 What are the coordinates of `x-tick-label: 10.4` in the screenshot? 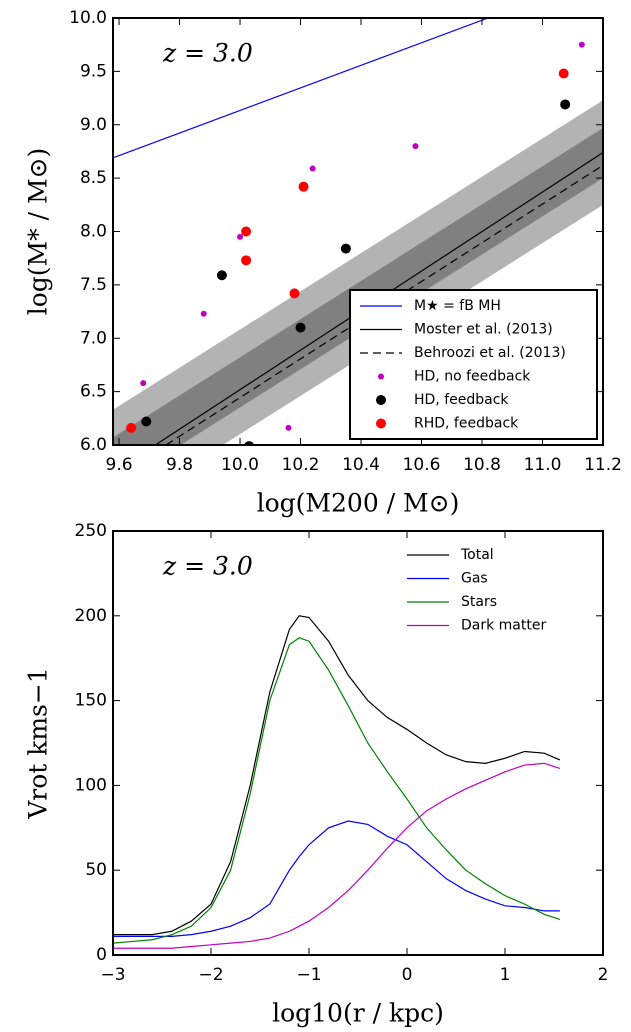 It's located at (361, 465).